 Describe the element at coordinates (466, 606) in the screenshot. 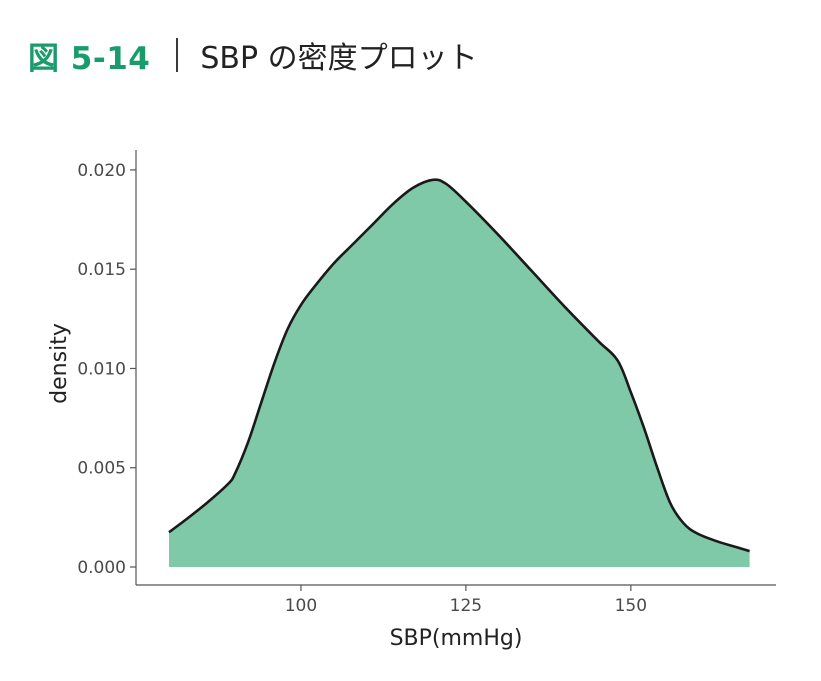

I see `x-tick-label: 125` at that location.